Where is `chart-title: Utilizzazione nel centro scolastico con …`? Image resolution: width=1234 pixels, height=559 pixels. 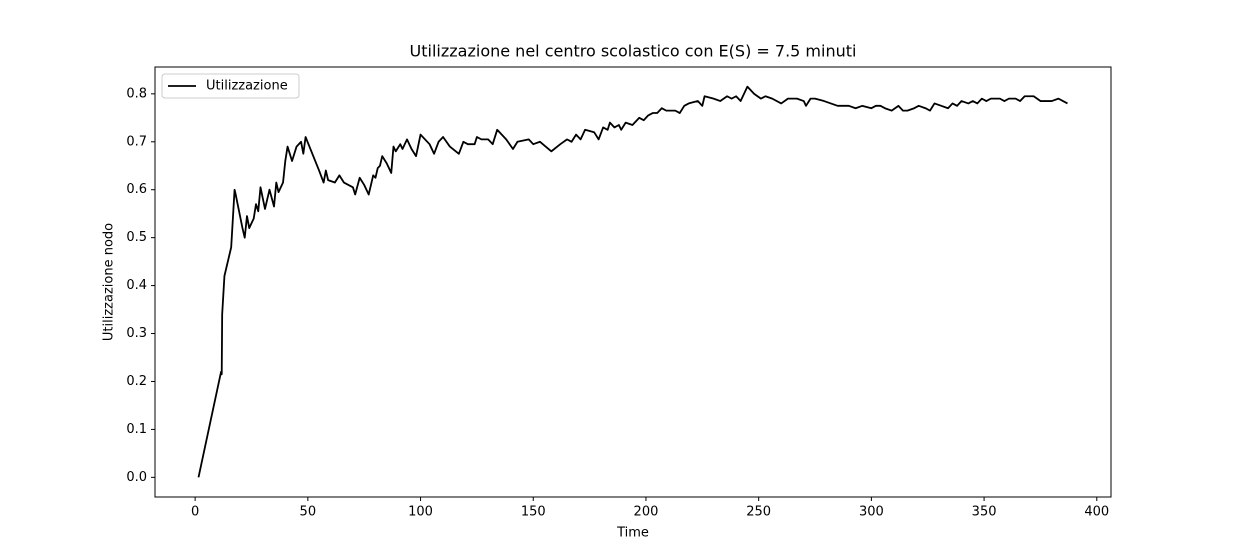
chart-title: Utilizzazione nel centro scolastico con … is located at coordinates (633, 51).